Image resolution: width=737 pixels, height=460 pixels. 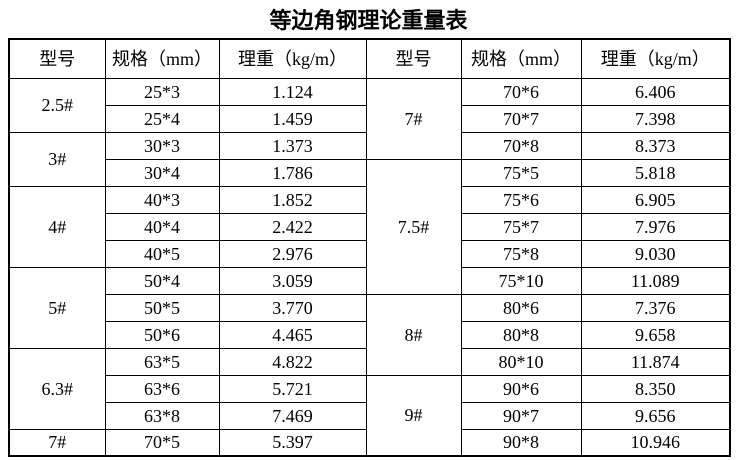 I want to click on weight-cell-left: 2.422, so click(x=292, y=226).